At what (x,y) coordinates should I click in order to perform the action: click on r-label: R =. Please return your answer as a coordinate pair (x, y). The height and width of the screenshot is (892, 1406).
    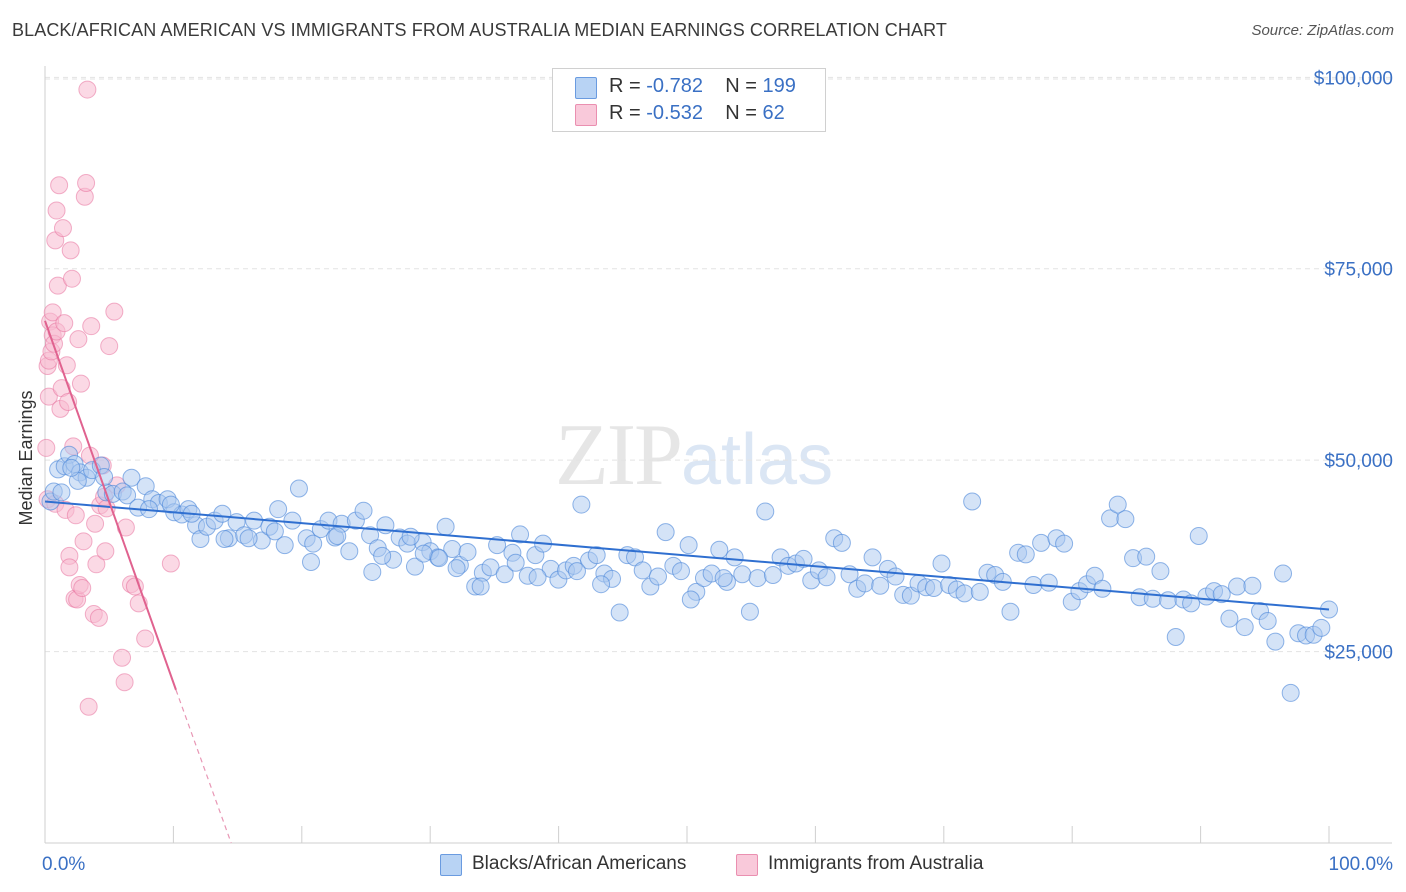
    Looking at the image, I should click on (628, 113).